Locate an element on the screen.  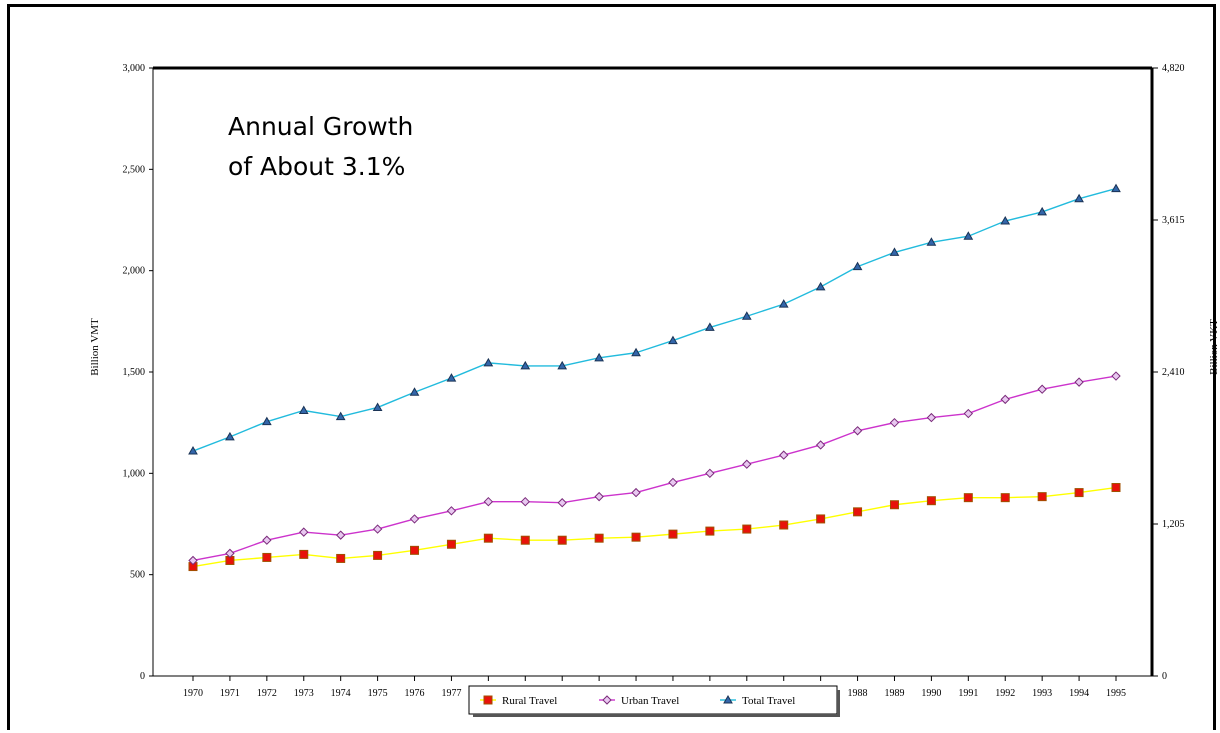
left-y-axis: 0 500 1,000 1,500 2,000 2,500 3,000 is located at coordinates (138, 372).